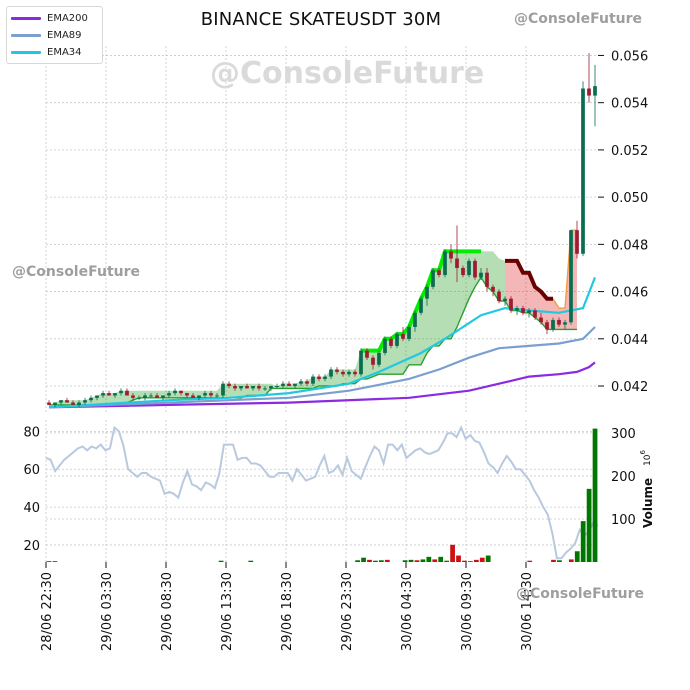 Image resolution: width=690 pixels, height=690 pixels. I want to click on watermark-large: @ConsoleFuture, so click(347, 73).